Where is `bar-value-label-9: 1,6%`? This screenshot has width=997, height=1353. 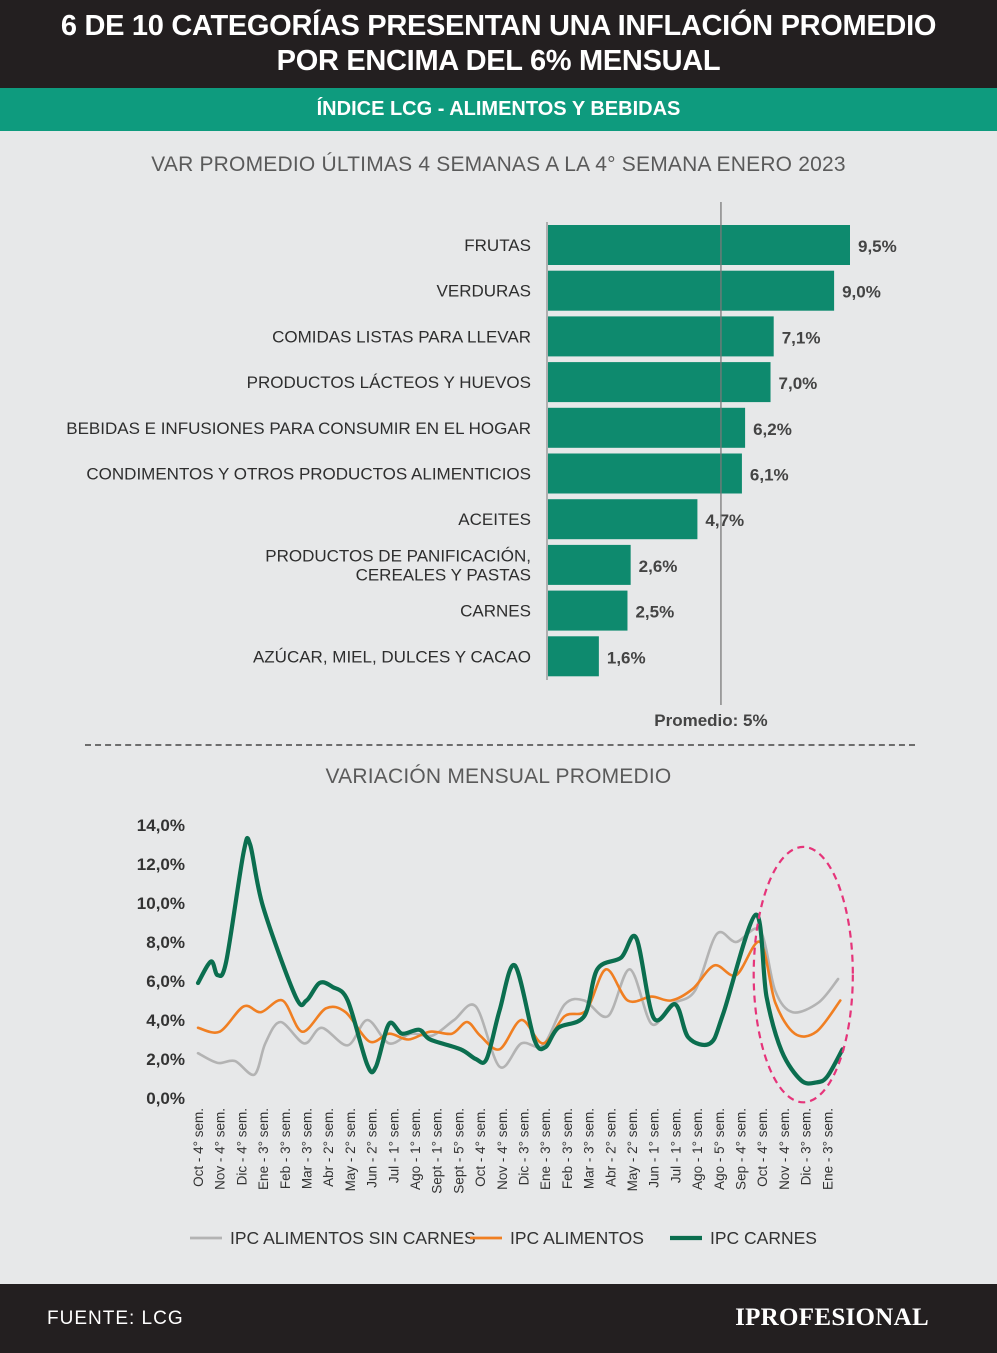 bar-value-label-9: 1,6% is located at coordinates (626, 657).